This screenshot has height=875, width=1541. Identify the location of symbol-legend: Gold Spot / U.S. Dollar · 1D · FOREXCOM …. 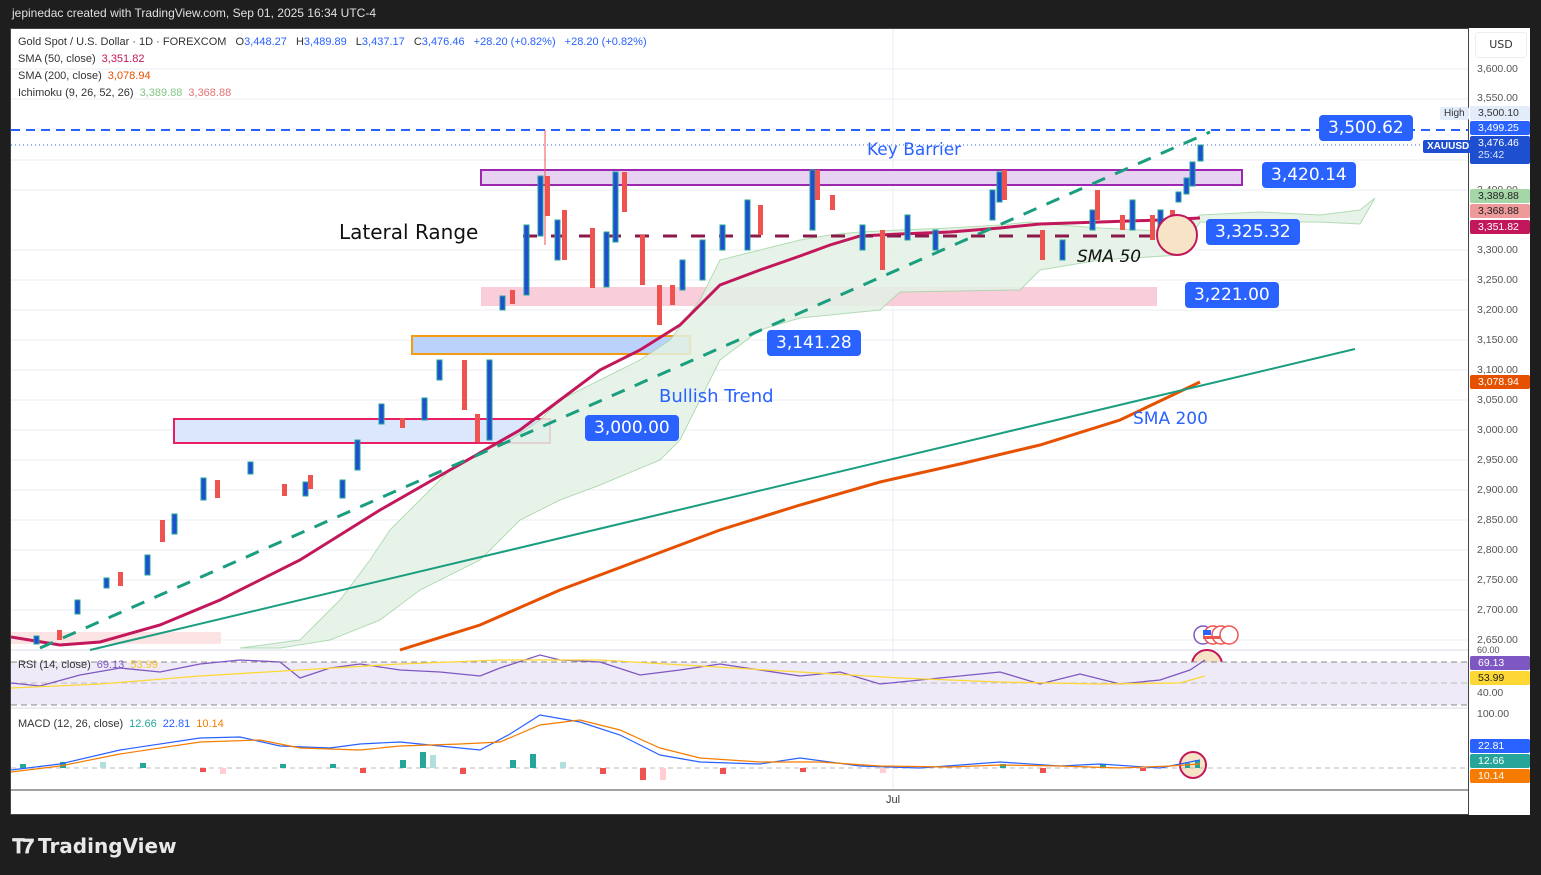
(335, 42).